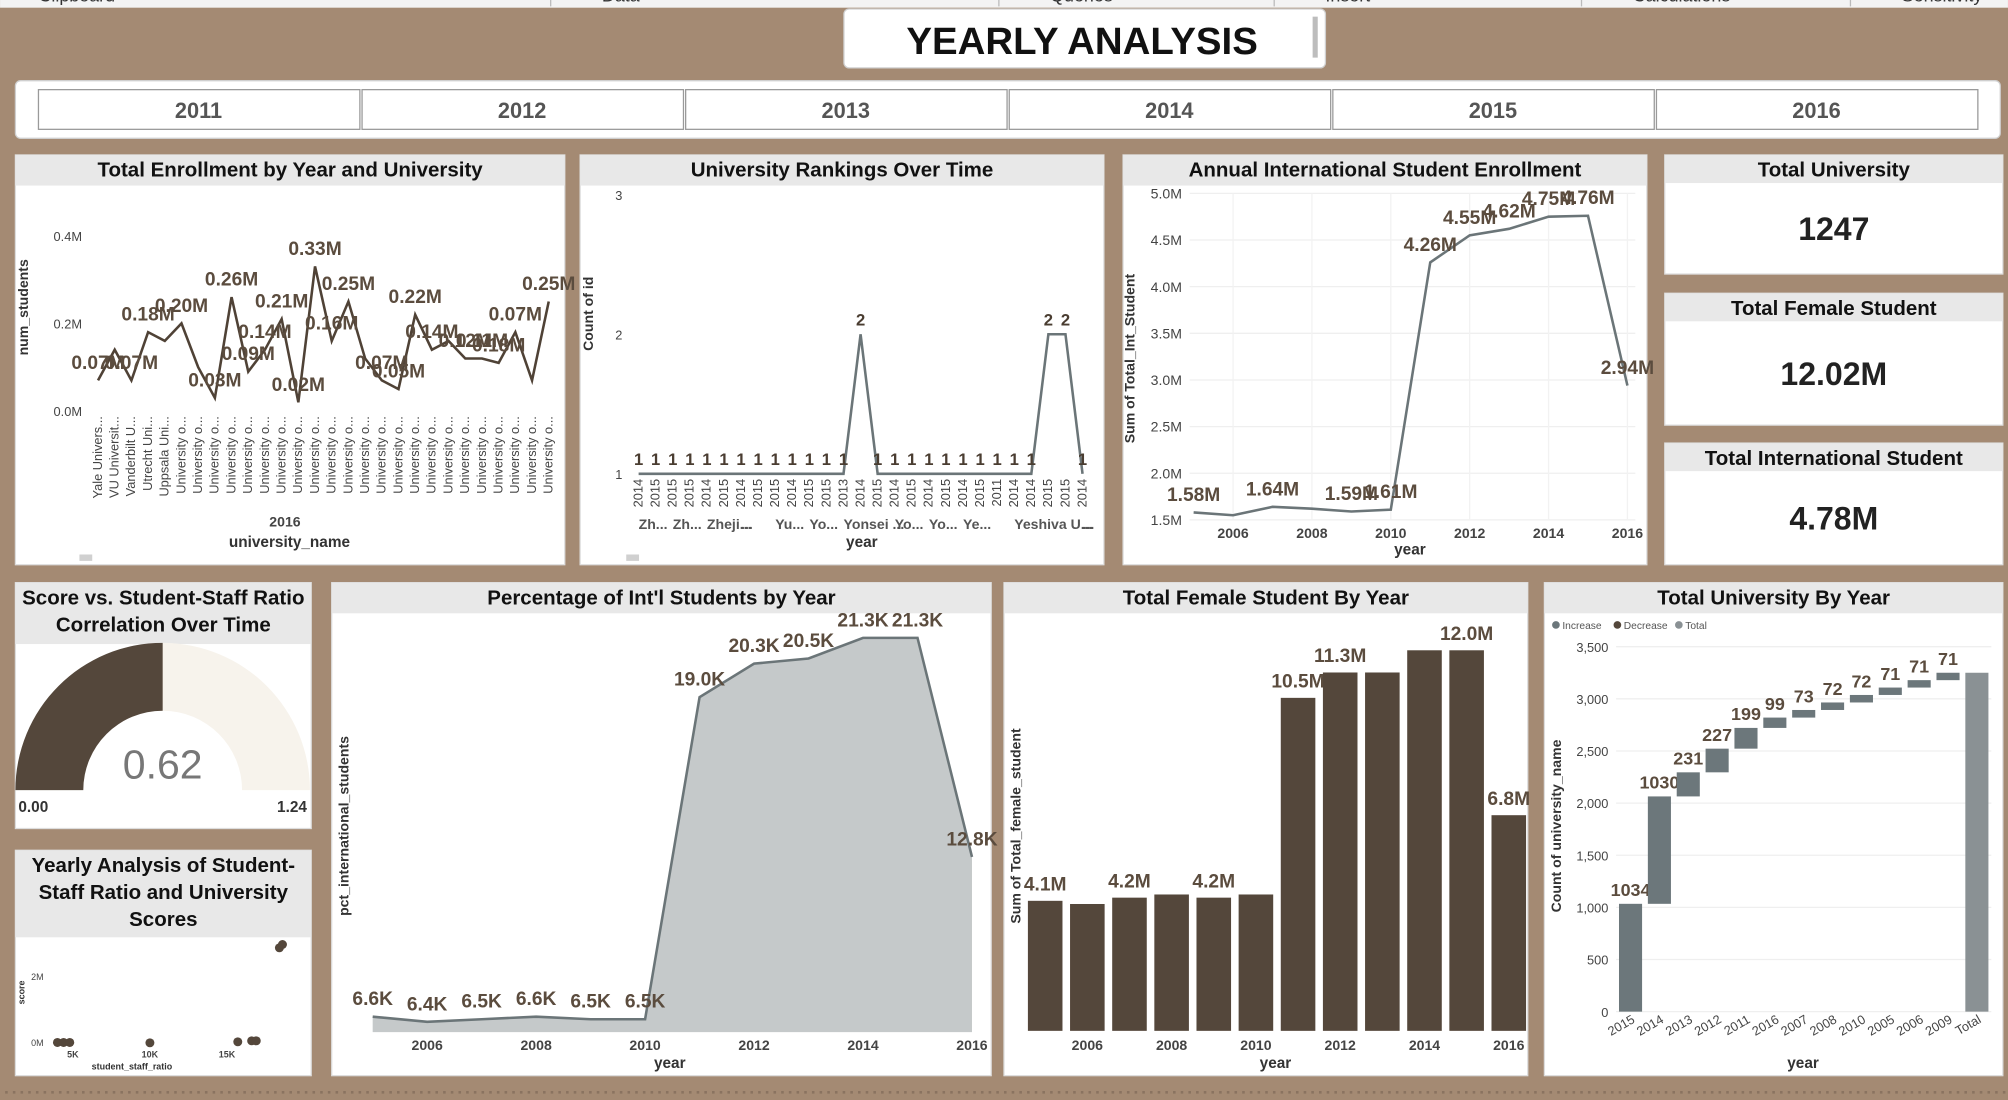 This screenshot has width=2008, height=1100. I want to click on x-tick-label: 2010, so click(1390, 533).